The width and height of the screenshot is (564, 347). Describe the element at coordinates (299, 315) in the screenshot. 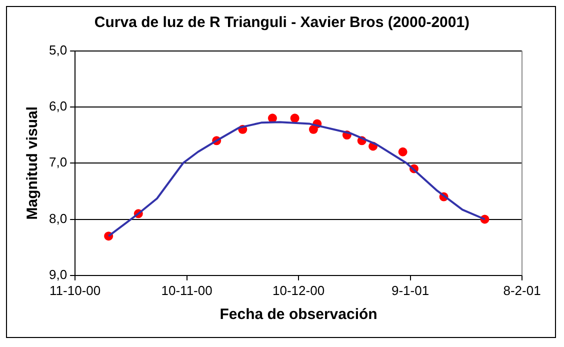

I see `x-axis-title: Fecha de observación` at that location.